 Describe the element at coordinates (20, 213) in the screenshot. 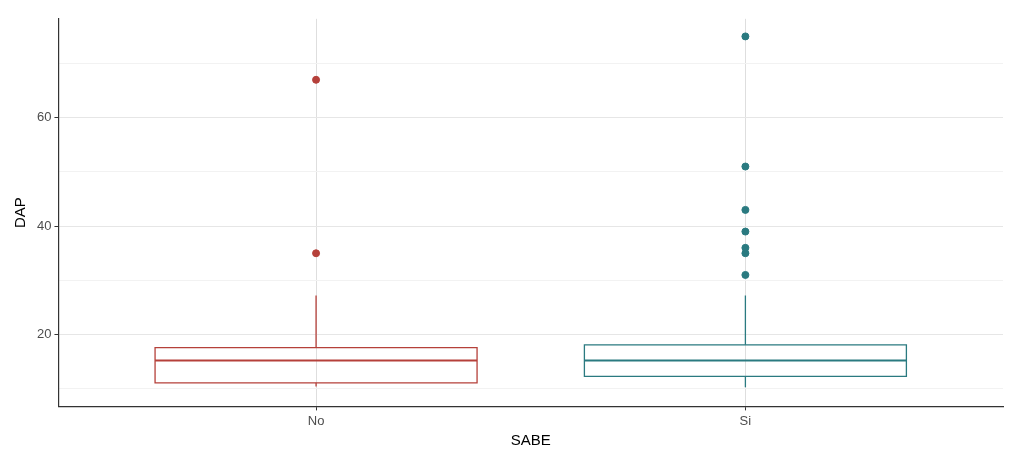

I see `y-axis-title: DAP` at that location.